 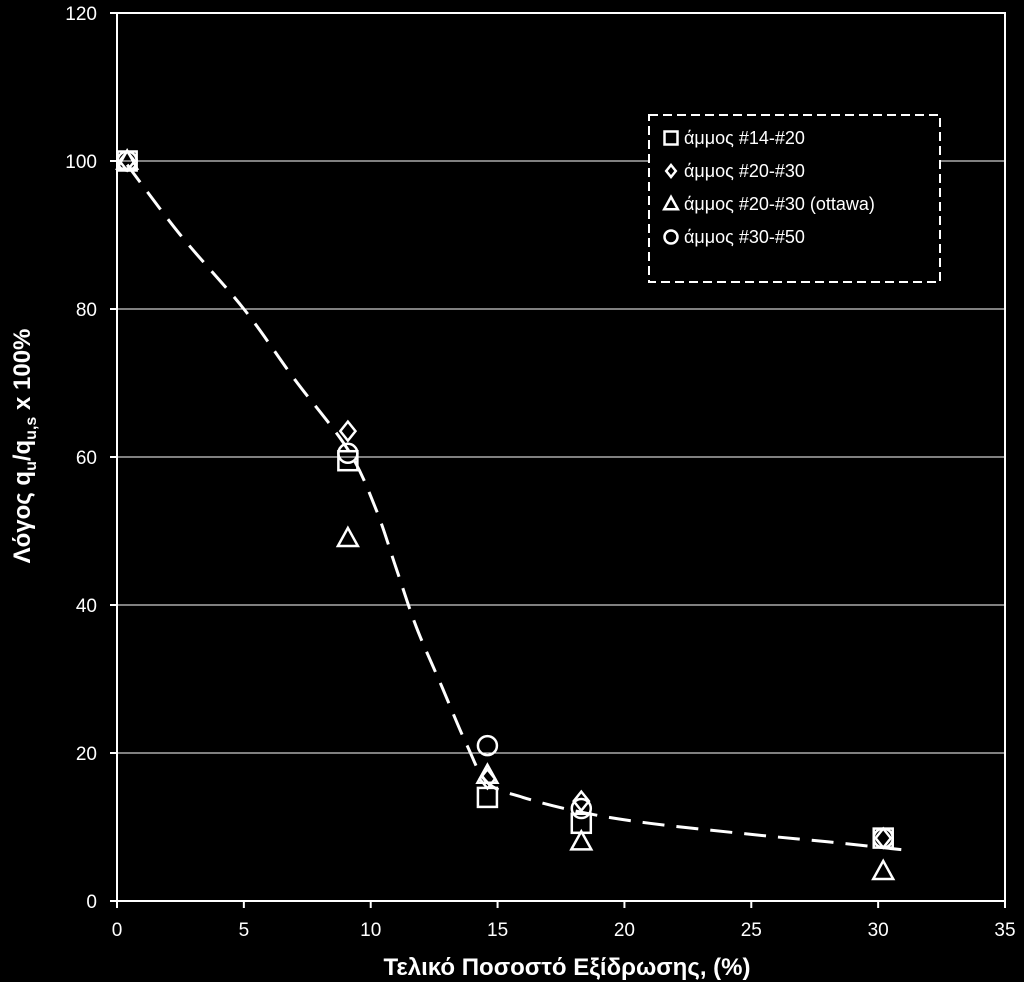 I want to click on y-tick-label: 40, so click(x=86, y=606).